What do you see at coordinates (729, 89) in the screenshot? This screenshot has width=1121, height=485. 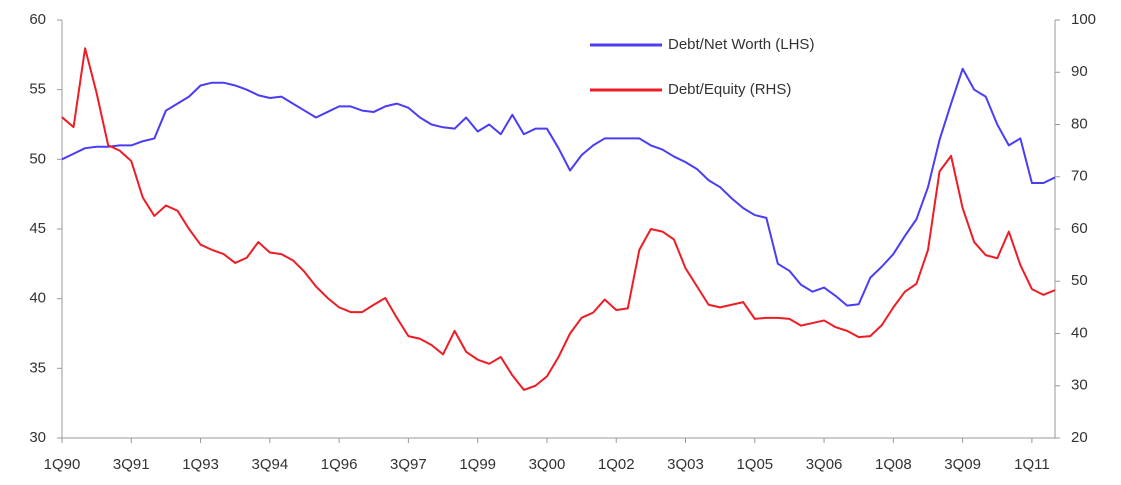 I see `legend-label: Debt/Equity (RHS)` at bounding box center [729, 89].